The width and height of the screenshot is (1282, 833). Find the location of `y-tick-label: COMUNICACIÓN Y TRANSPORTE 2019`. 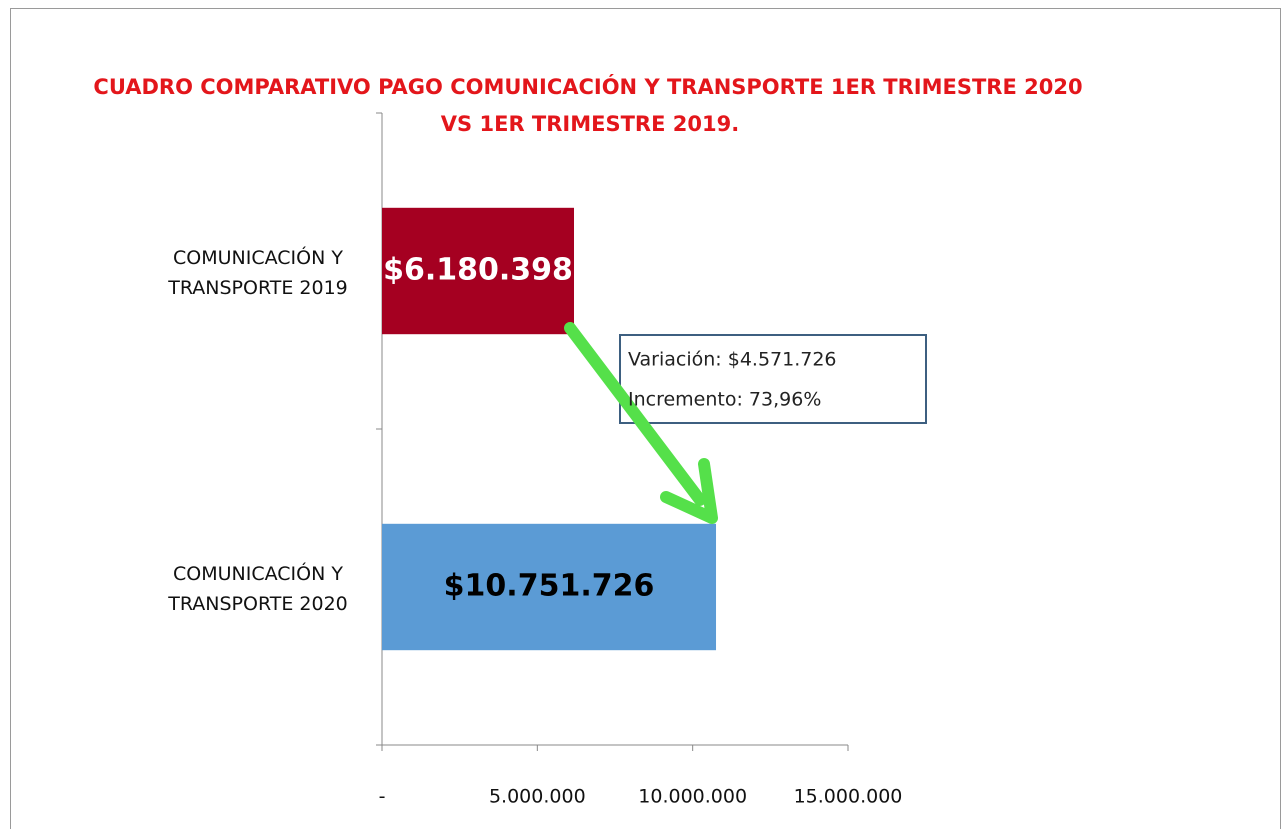

y-tick-label: COMUNICACIÓN Y TRANSPORTE 2019 is located at coordinates (257, 272).